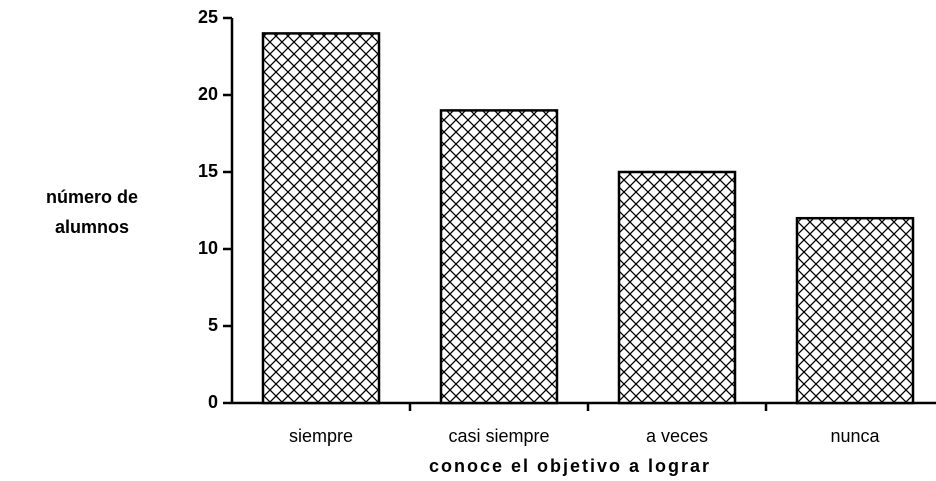  Describe the element at coordinates (92, 197) in the screenshot. I see `y-axis-label: número de` at that location.